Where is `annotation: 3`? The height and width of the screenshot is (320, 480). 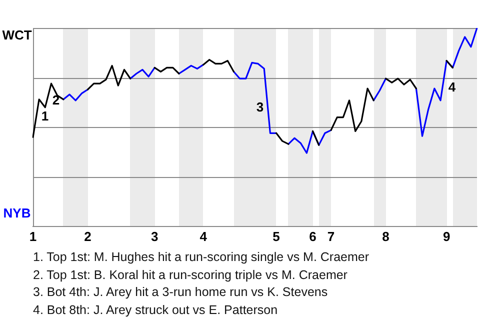 annotation: 3 is located at coordinates (260, 107).